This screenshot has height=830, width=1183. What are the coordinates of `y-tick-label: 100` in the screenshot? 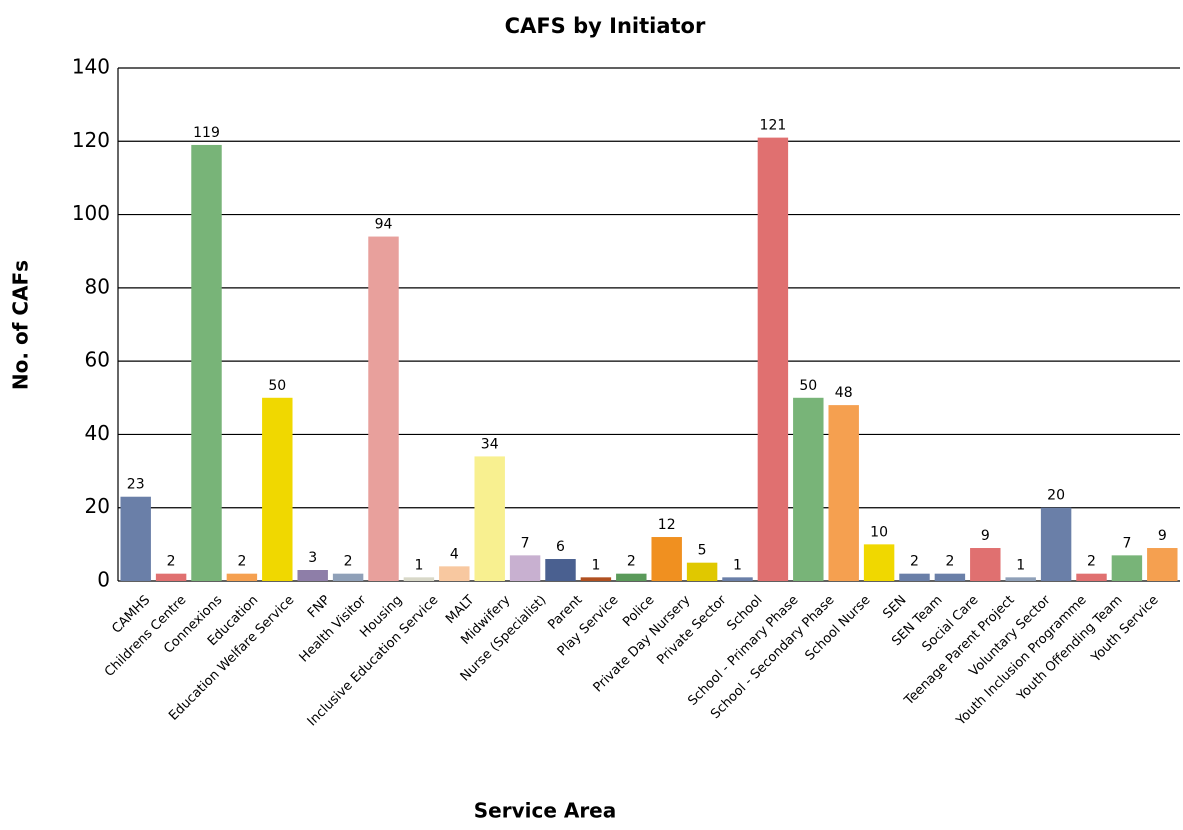 It's located at (91, 213).